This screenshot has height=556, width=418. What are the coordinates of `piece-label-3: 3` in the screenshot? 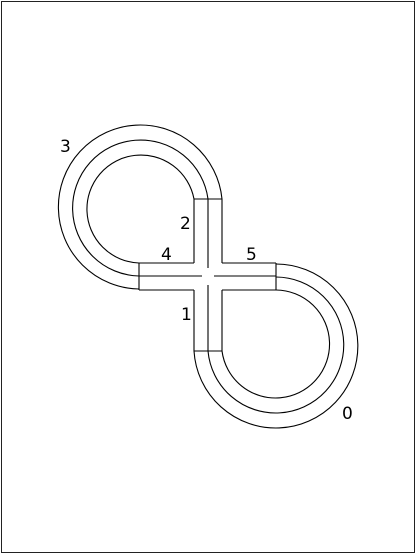 It's located at (65, 147).